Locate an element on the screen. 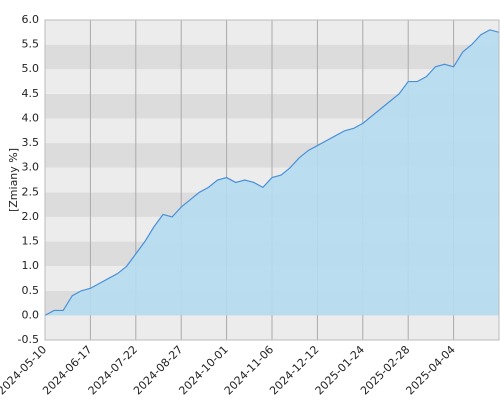 This screenshot has width=500, height=404. y-tick-label: 0.0 is located at coordinates (31, 314).